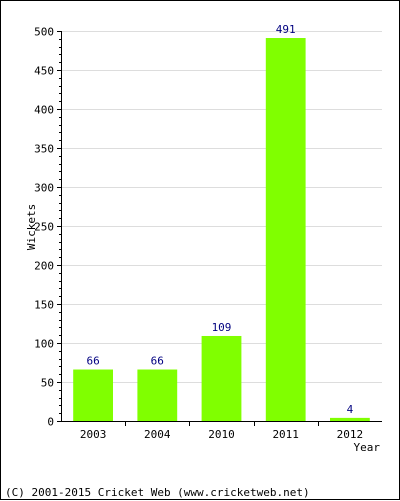  I want to click on y-tick-label: 300, so click(44, 188).